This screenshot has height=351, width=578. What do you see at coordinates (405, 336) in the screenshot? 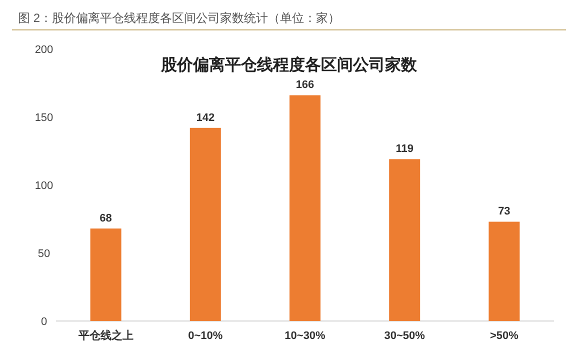
I see `x-tick-label: 30~50%` at bounding box center [405, 336].